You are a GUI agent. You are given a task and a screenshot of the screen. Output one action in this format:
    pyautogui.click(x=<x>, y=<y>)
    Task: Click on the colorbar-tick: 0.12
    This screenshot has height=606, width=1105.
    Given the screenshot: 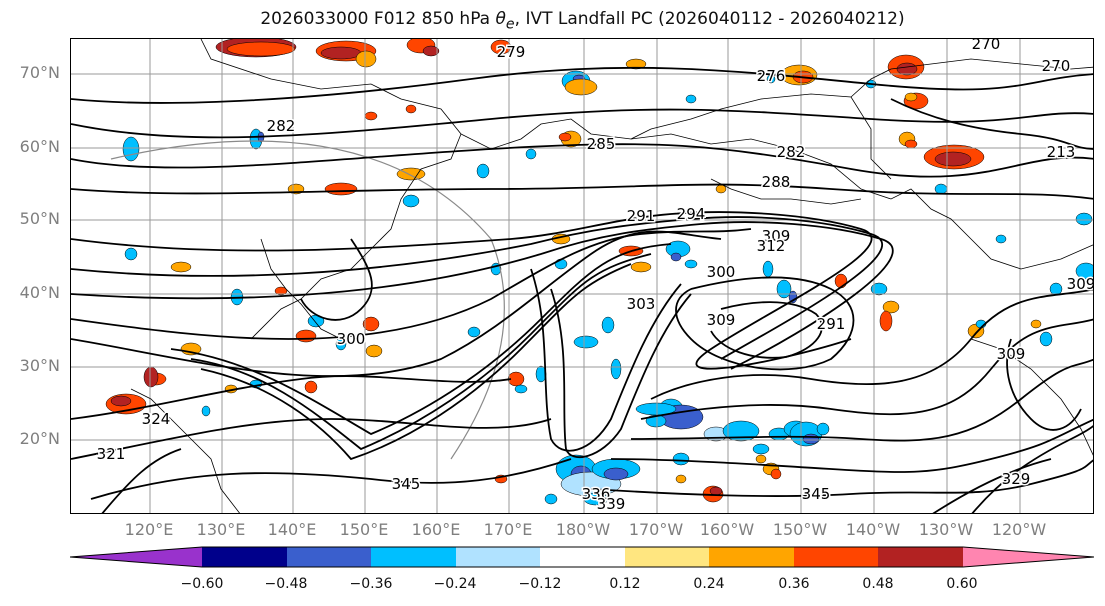 What is the action you would take?
    pyautogui.click(x=625, y=584)
    